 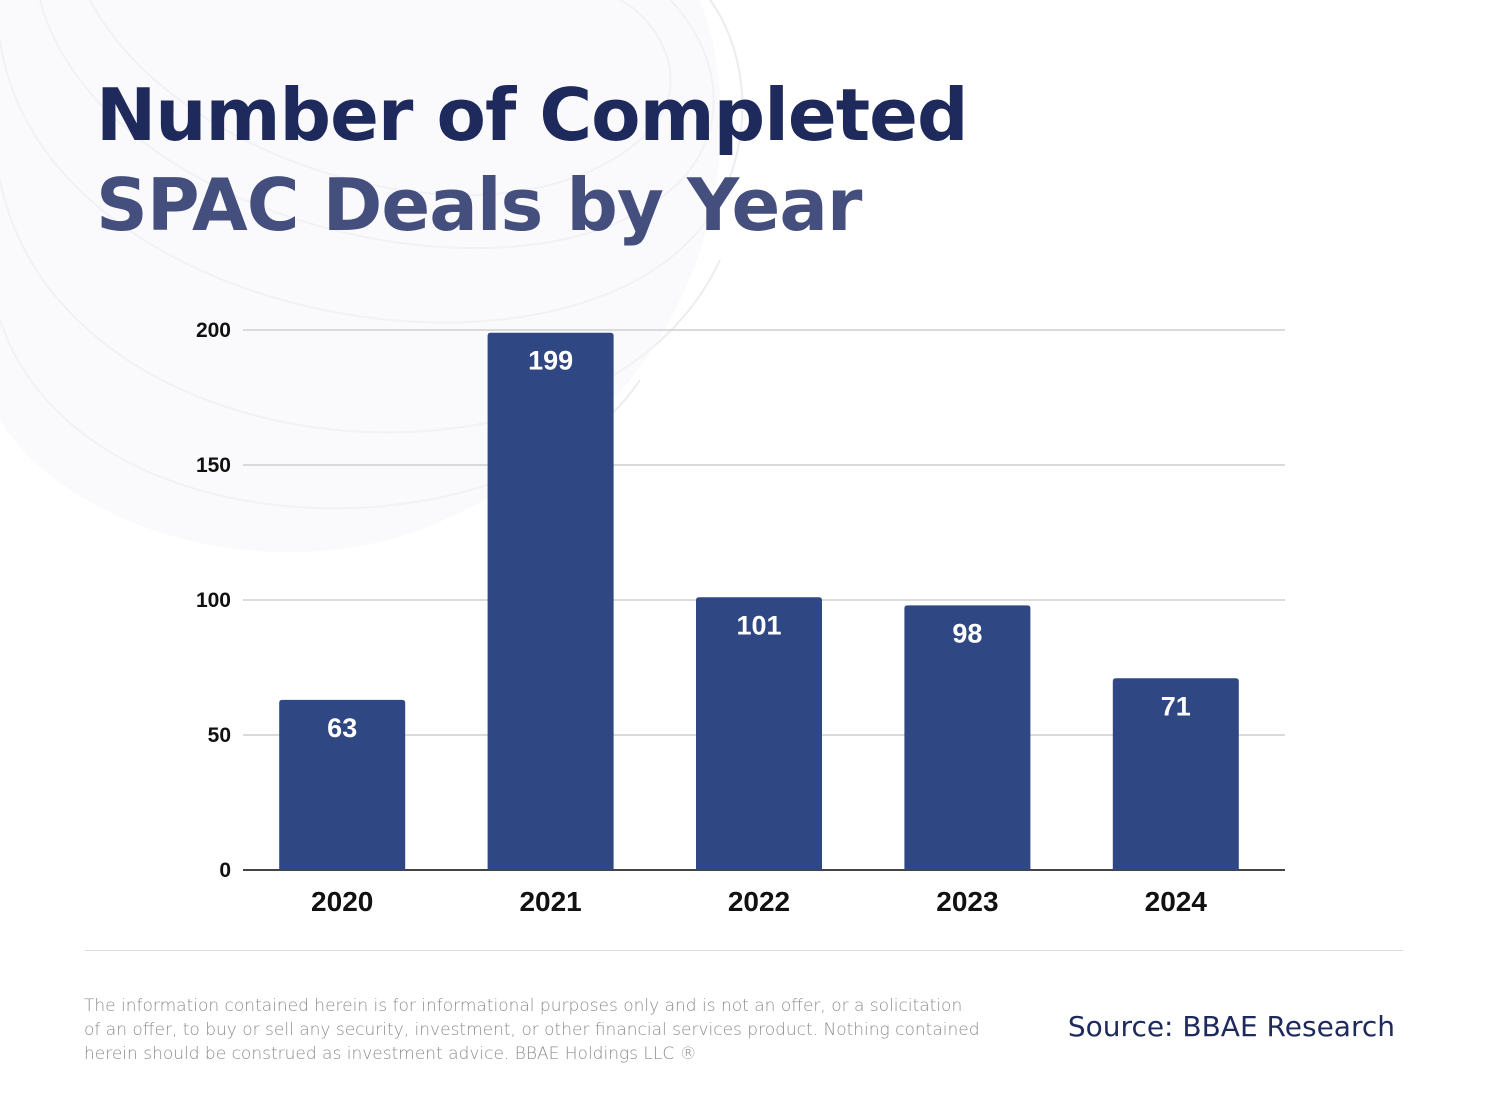 What do you see at coordinates (967, 901) in the screenshot?
I see `x-tick-label: 2023` at bounding box center [967, 901].